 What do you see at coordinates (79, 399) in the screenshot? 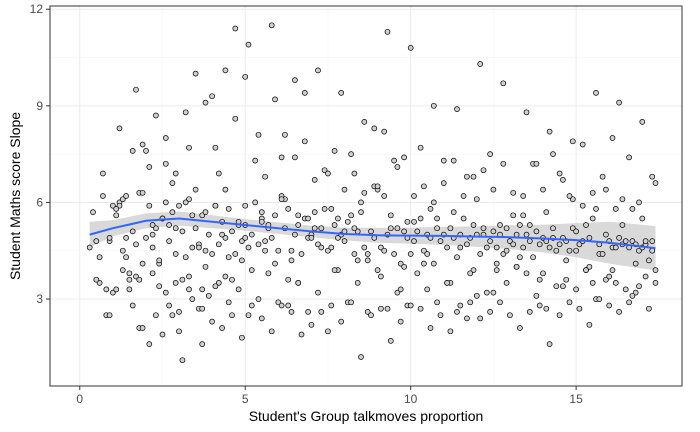
I see `x-tick-label: 0` at bounding box center [79, 399].